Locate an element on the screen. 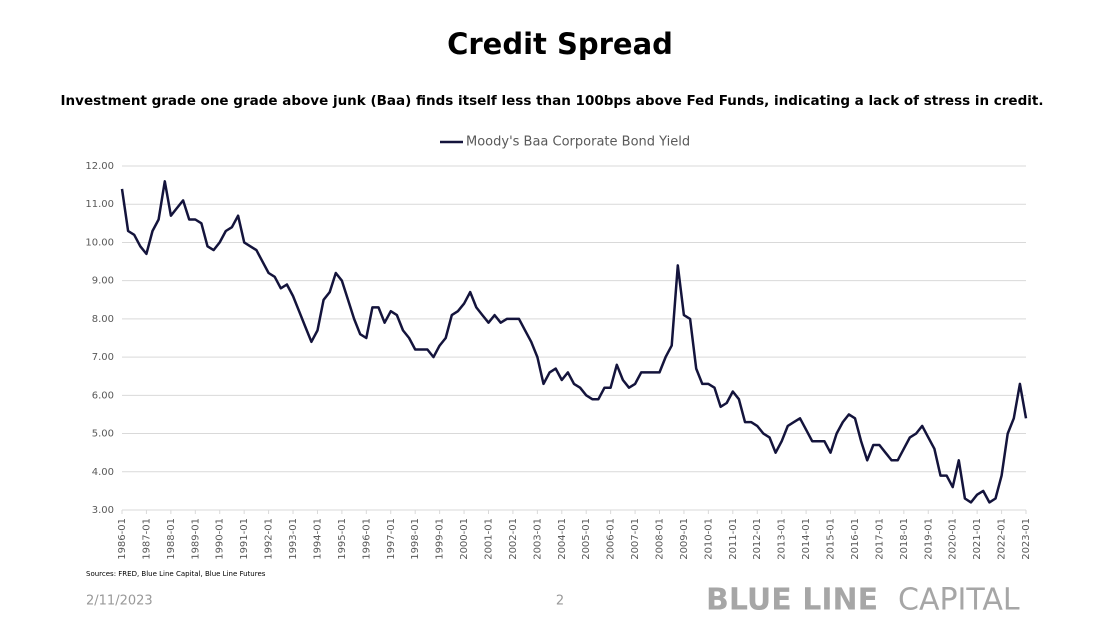 This screenshot has height=630, width=1120. x-tick-label: 2002-01 is located at coordinates (513, 539).